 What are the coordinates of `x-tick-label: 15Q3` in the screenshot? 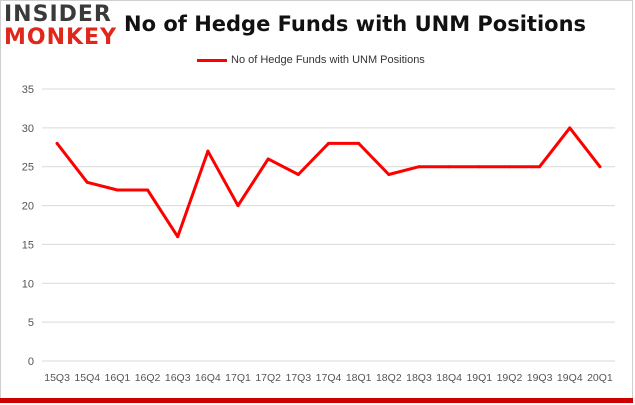 It's located at (57, 378).